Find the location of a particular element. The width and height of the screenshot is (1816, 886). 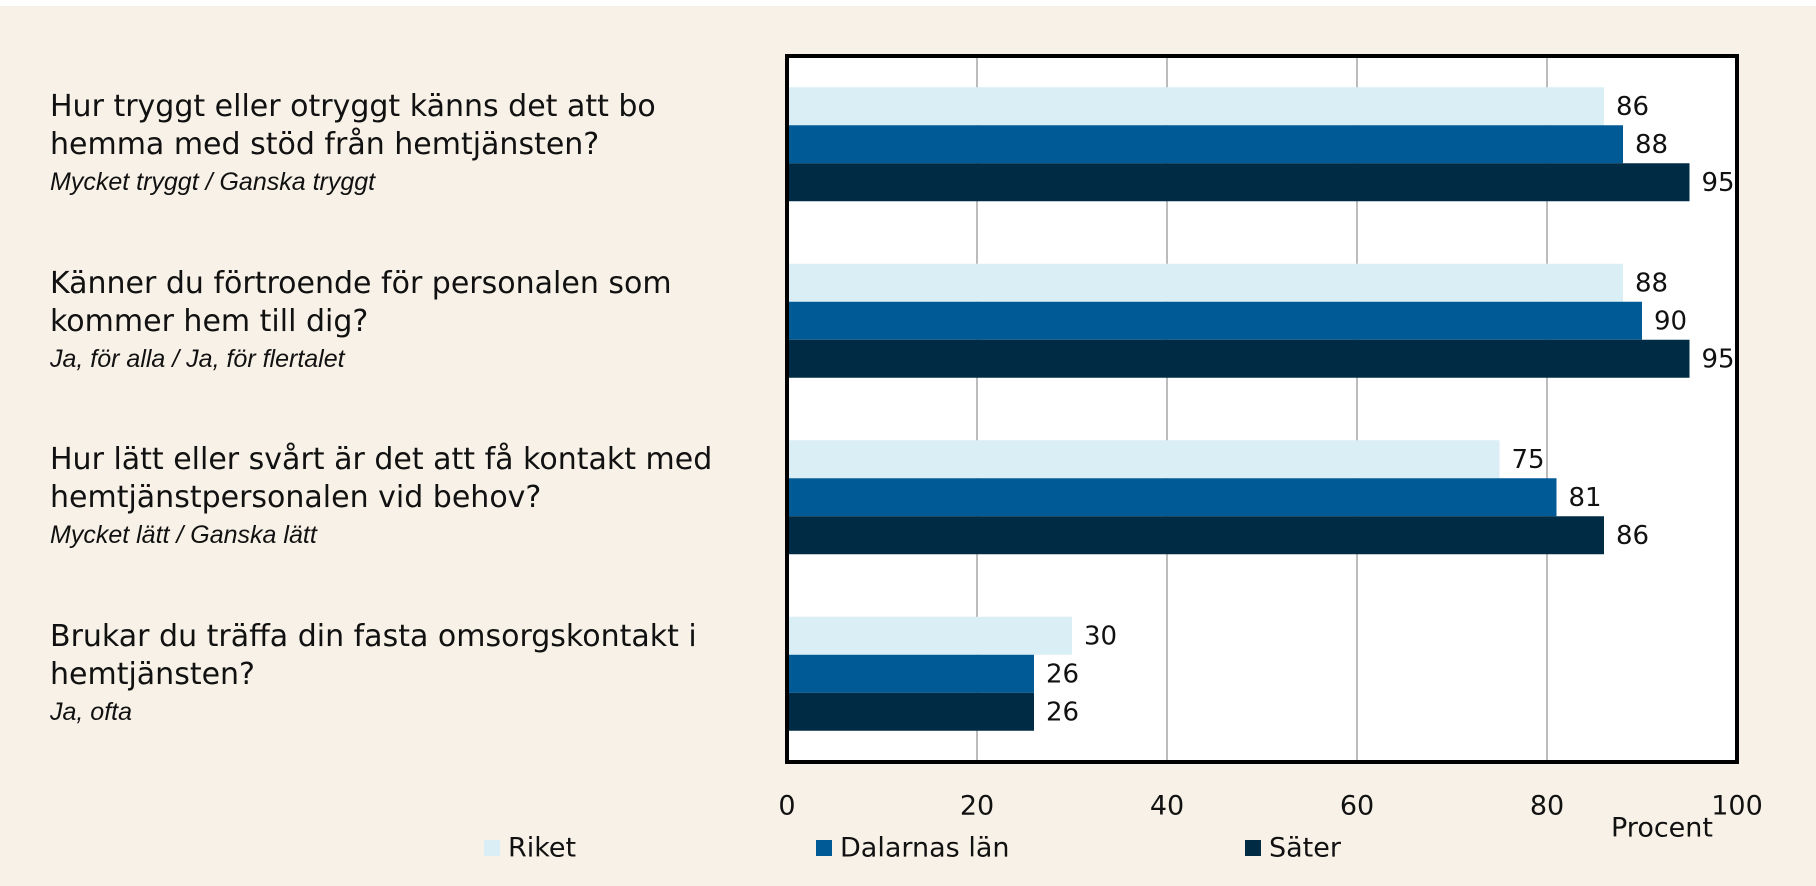

answer-note: Ja, ofta is located at coordinates (91, 711).